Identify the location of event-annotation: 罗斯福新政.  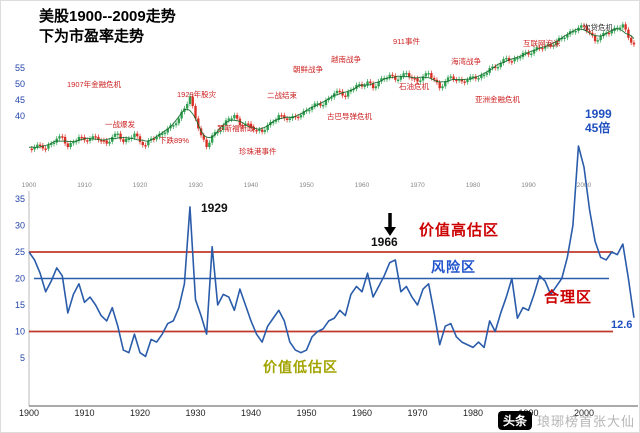
(236, 128).